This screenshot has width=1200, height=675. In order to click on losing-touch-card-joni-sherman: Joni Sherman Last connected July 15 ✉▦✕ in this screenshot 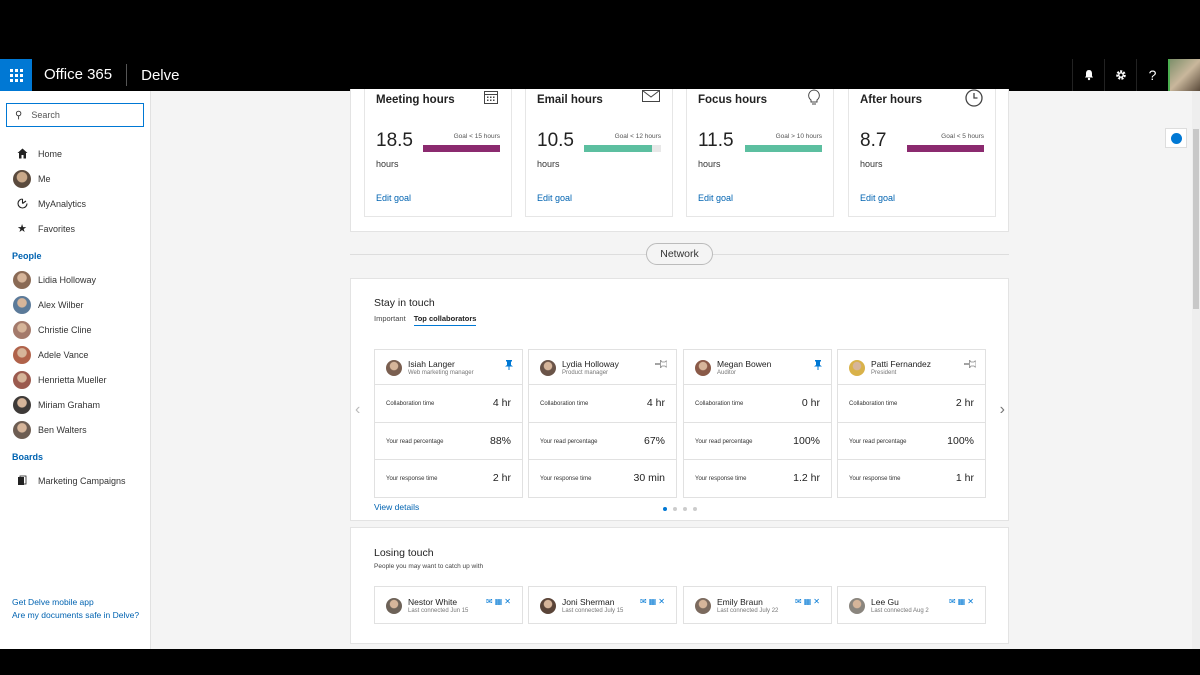, I will do `click(602, 605)`.